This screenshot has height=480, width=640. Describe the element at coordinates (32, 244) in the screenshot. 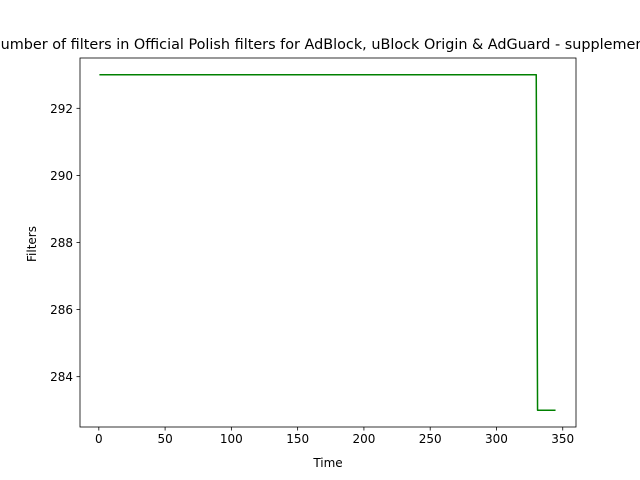

I see `y-axis-label: Filters` at that location.